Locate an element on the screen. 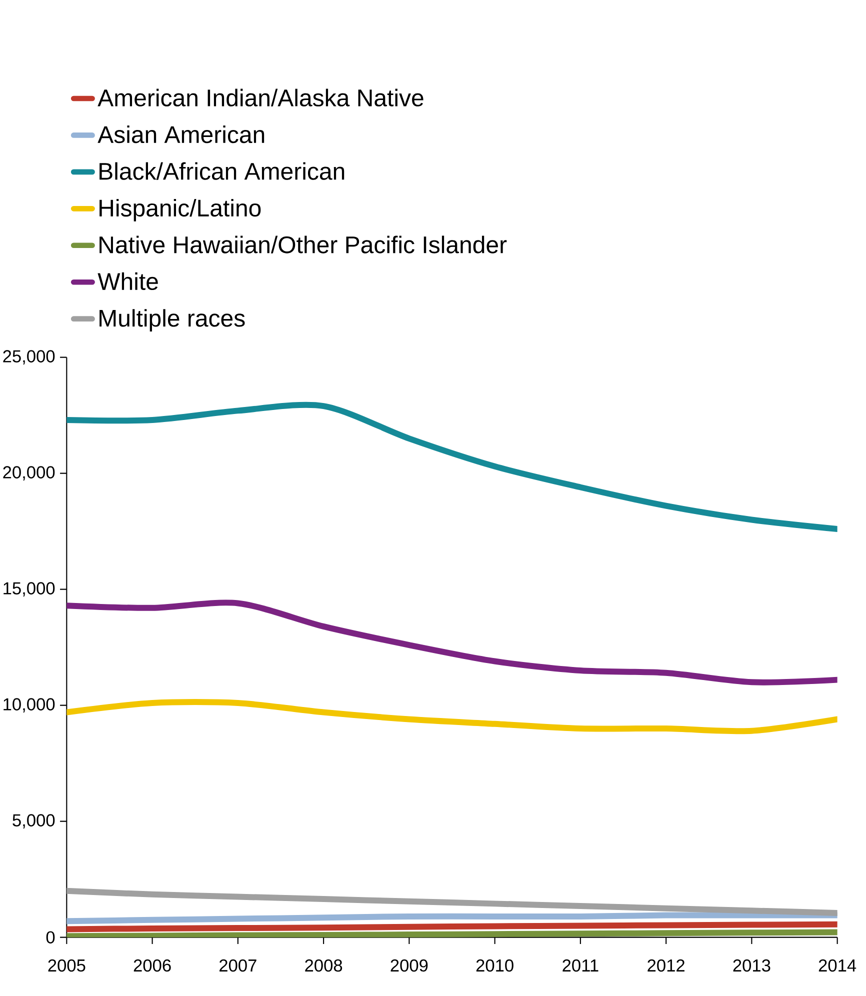  x-tick-label: 2008 is located at coordinates (323, 965).